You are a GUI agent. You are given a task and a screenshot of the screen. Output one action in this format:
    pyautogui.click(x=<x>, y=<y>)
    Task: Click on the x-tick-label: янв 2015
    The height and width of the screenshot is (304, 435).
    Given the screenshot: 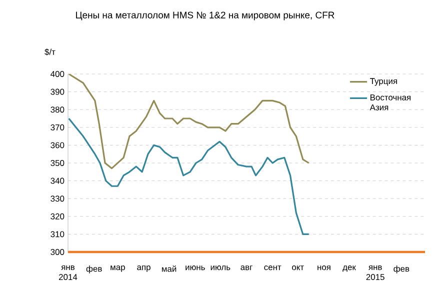 What is the action you would take?
    pyautogui.click(x=375, y=273)
    